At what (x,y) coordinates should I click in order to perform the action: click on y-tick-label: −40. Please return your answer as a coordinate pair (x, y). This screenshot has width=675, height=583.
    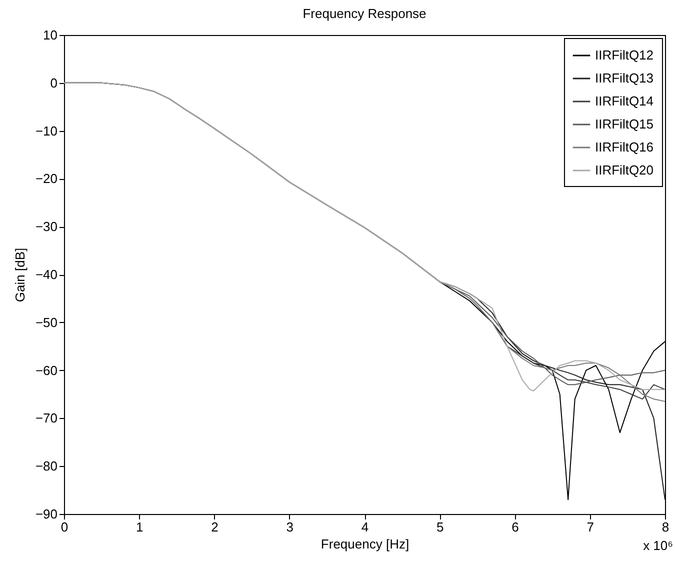
    Looking at the image, I should click on (46, 274).